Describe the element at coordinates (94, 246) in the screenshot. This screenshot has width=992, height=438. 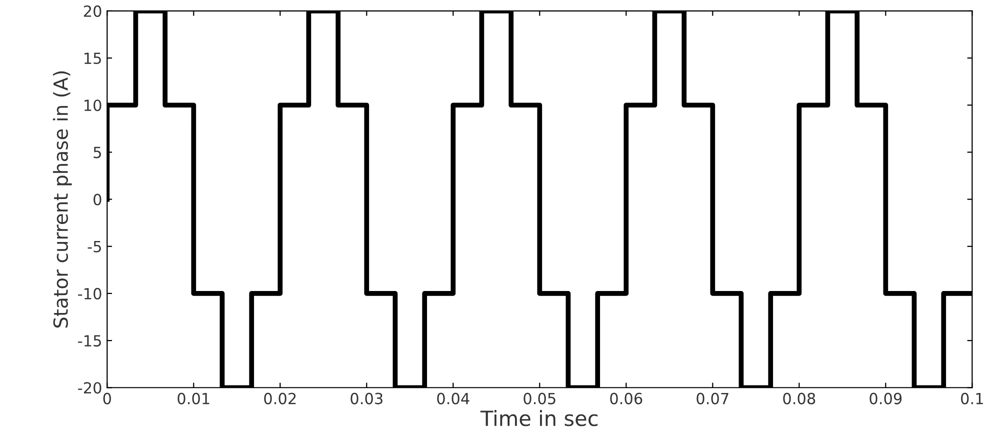
I see `y-tick-label: -5` at that location.